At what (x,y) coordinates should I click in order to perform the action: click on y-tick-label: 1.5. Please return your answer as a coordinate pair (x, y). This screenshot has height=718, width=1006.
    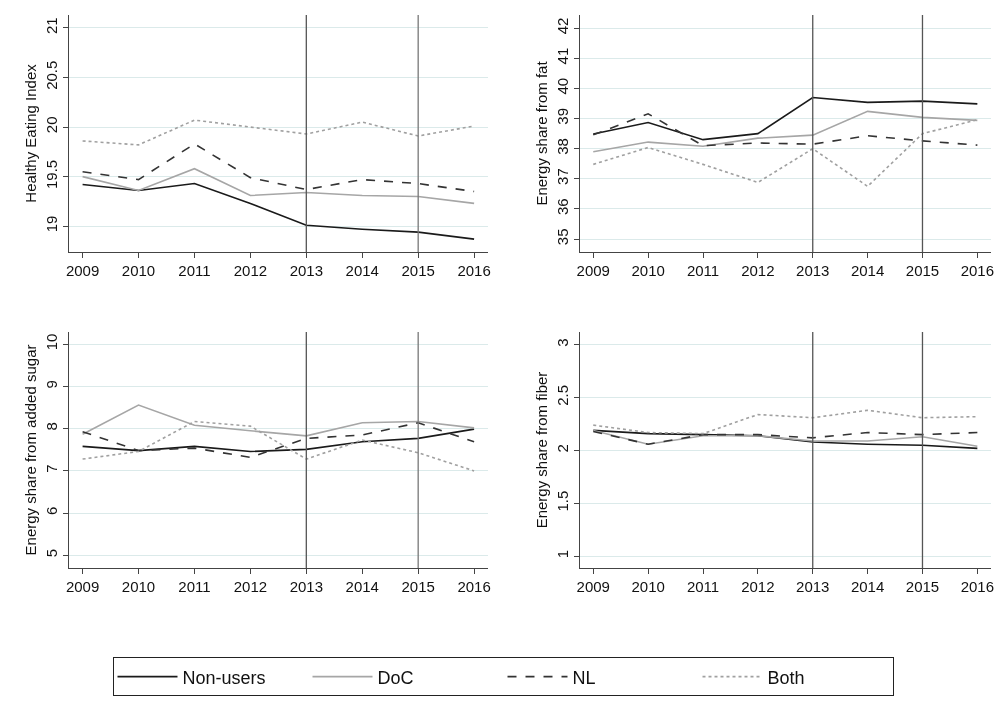
    Looking at the image, I should click on (562, 501).